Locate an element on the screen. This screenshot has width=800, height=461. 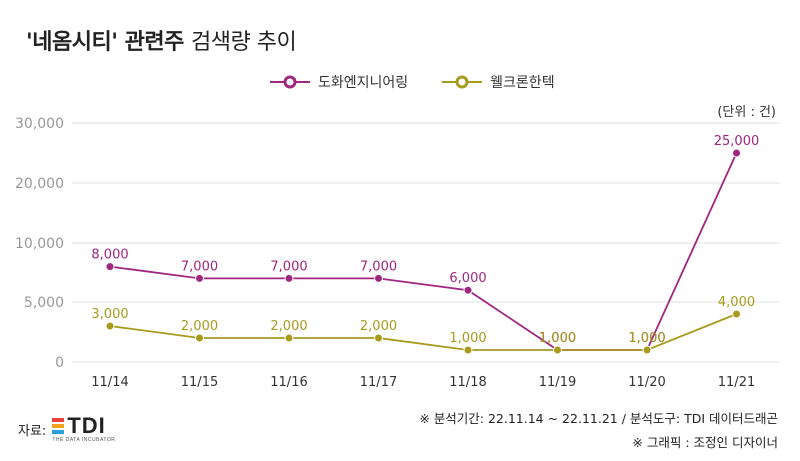
y-tick-label: 30,000 is located at coordinates (39, 124).